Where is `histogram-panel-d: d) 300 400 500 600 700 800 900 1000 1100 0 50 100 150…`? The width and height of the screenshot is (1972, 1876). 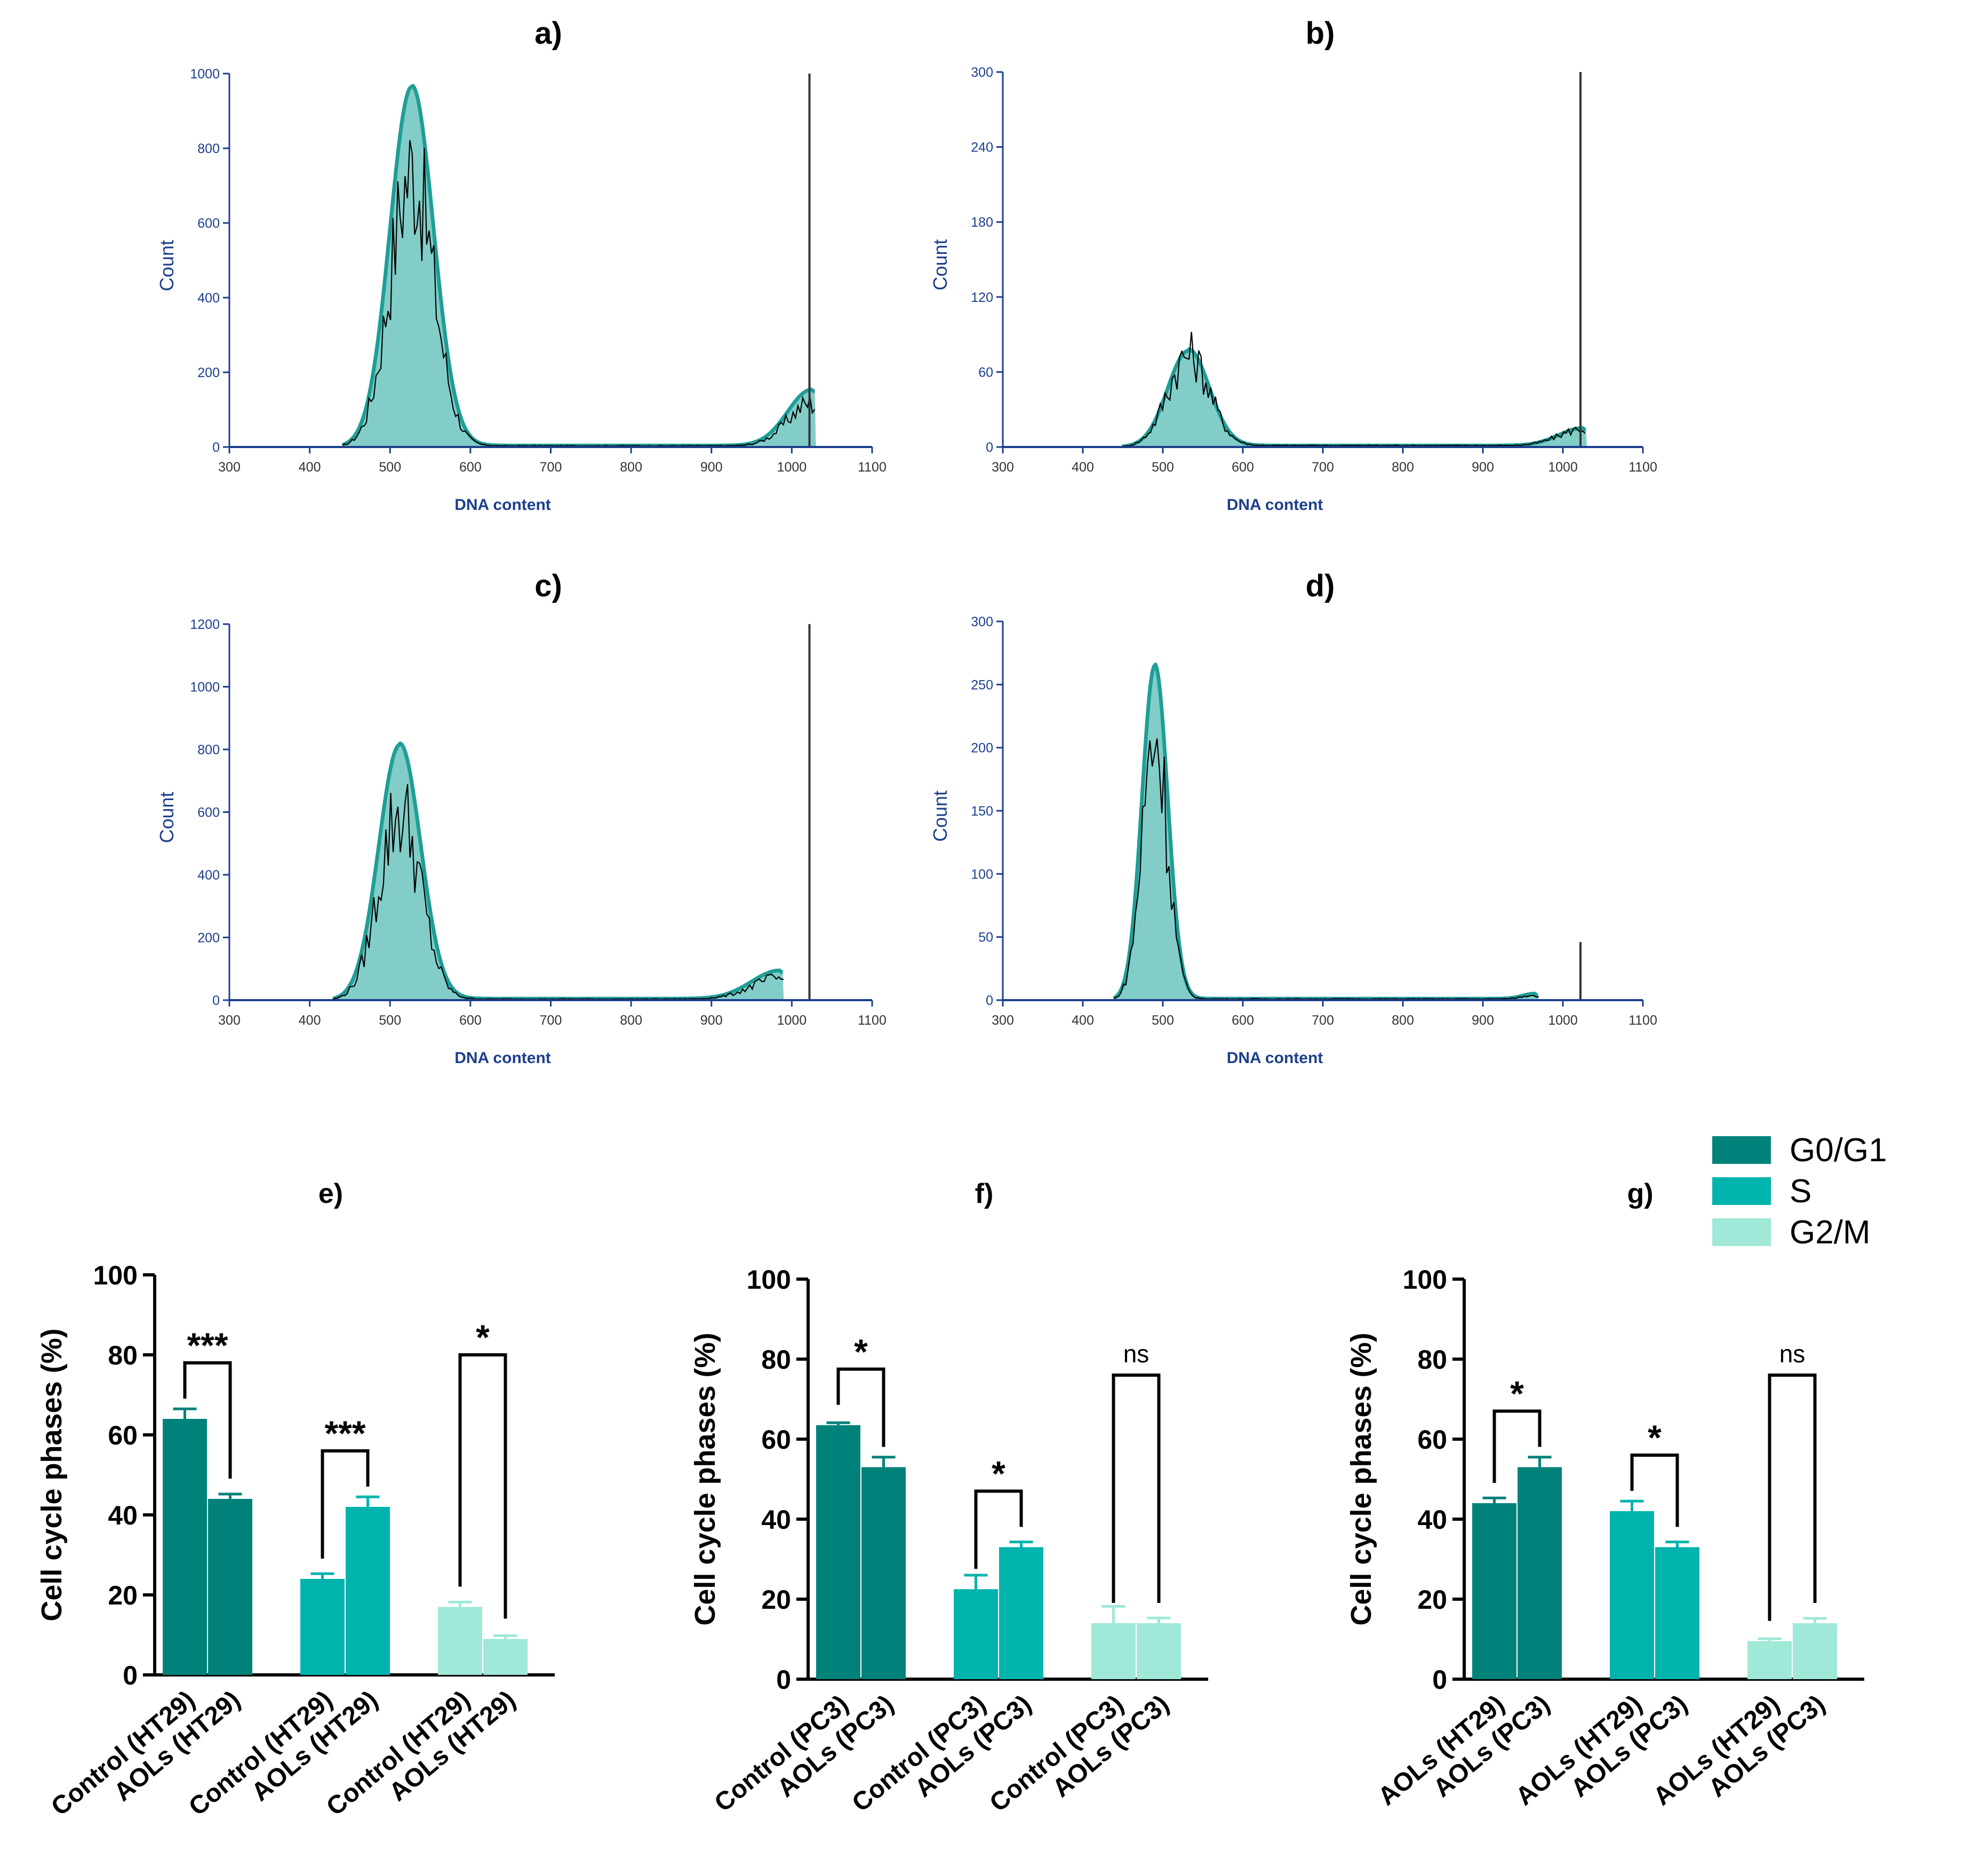 histogram-panel-d: d) 300 400 500 600 700 800 900 1000 1100 0 50 100 150… is located at coordinates (1293, 818).